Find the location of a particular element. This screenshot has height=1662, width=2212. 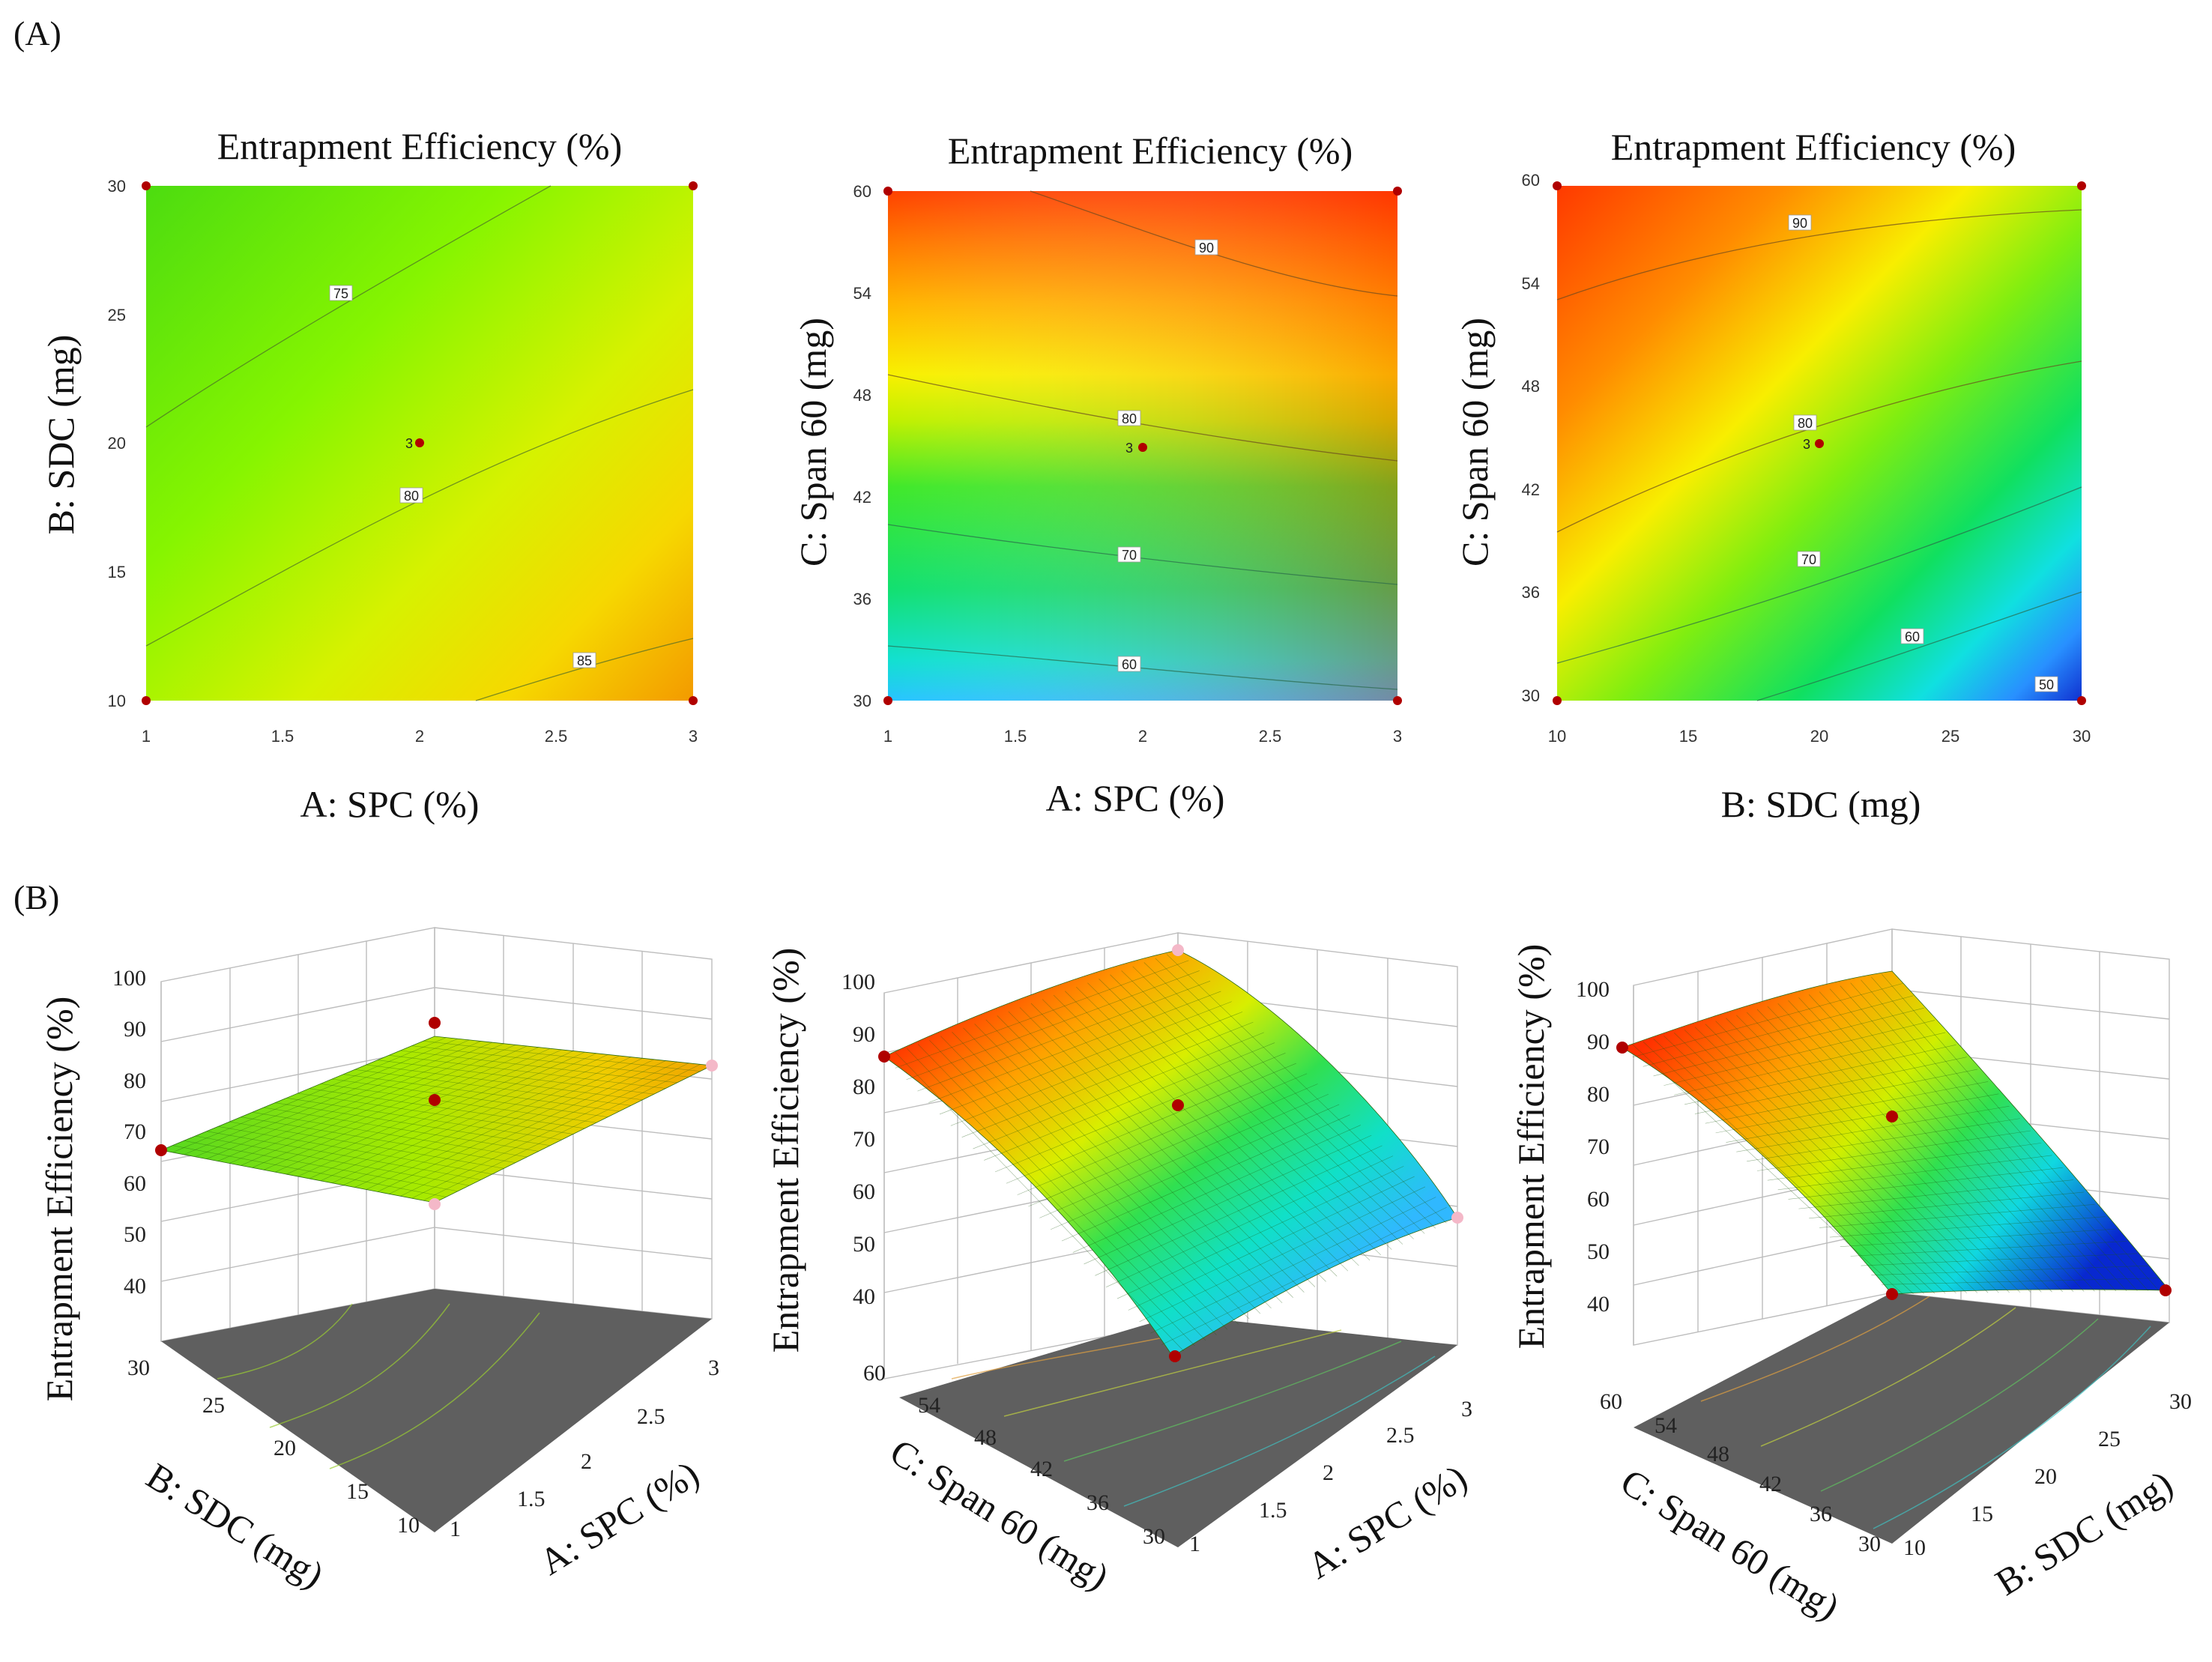

y-axis-label: C: Span 60 (mg) is located at coordinates (1475, 442).